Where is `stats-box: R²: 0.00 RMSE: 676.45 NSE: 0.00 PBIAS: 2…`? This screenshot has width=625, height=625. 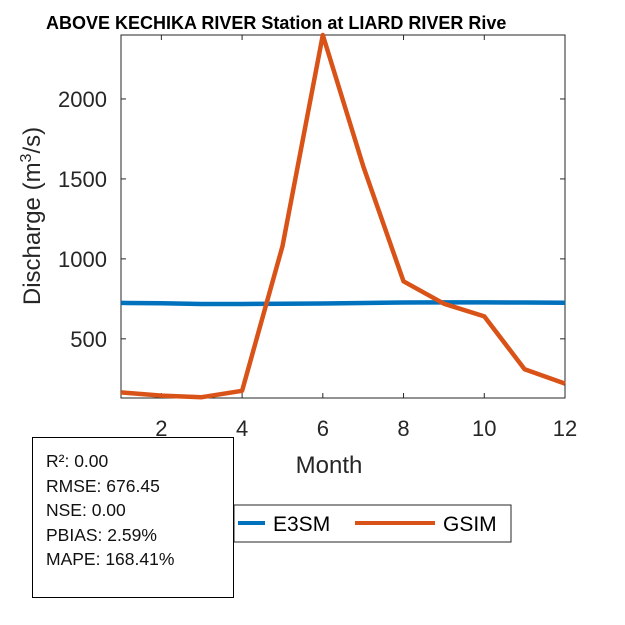 stats-box: R²: 0.00 RMSE: 676.45 NSE: 0.00 PBIAS: 2… is located at coordinates (133, 517).